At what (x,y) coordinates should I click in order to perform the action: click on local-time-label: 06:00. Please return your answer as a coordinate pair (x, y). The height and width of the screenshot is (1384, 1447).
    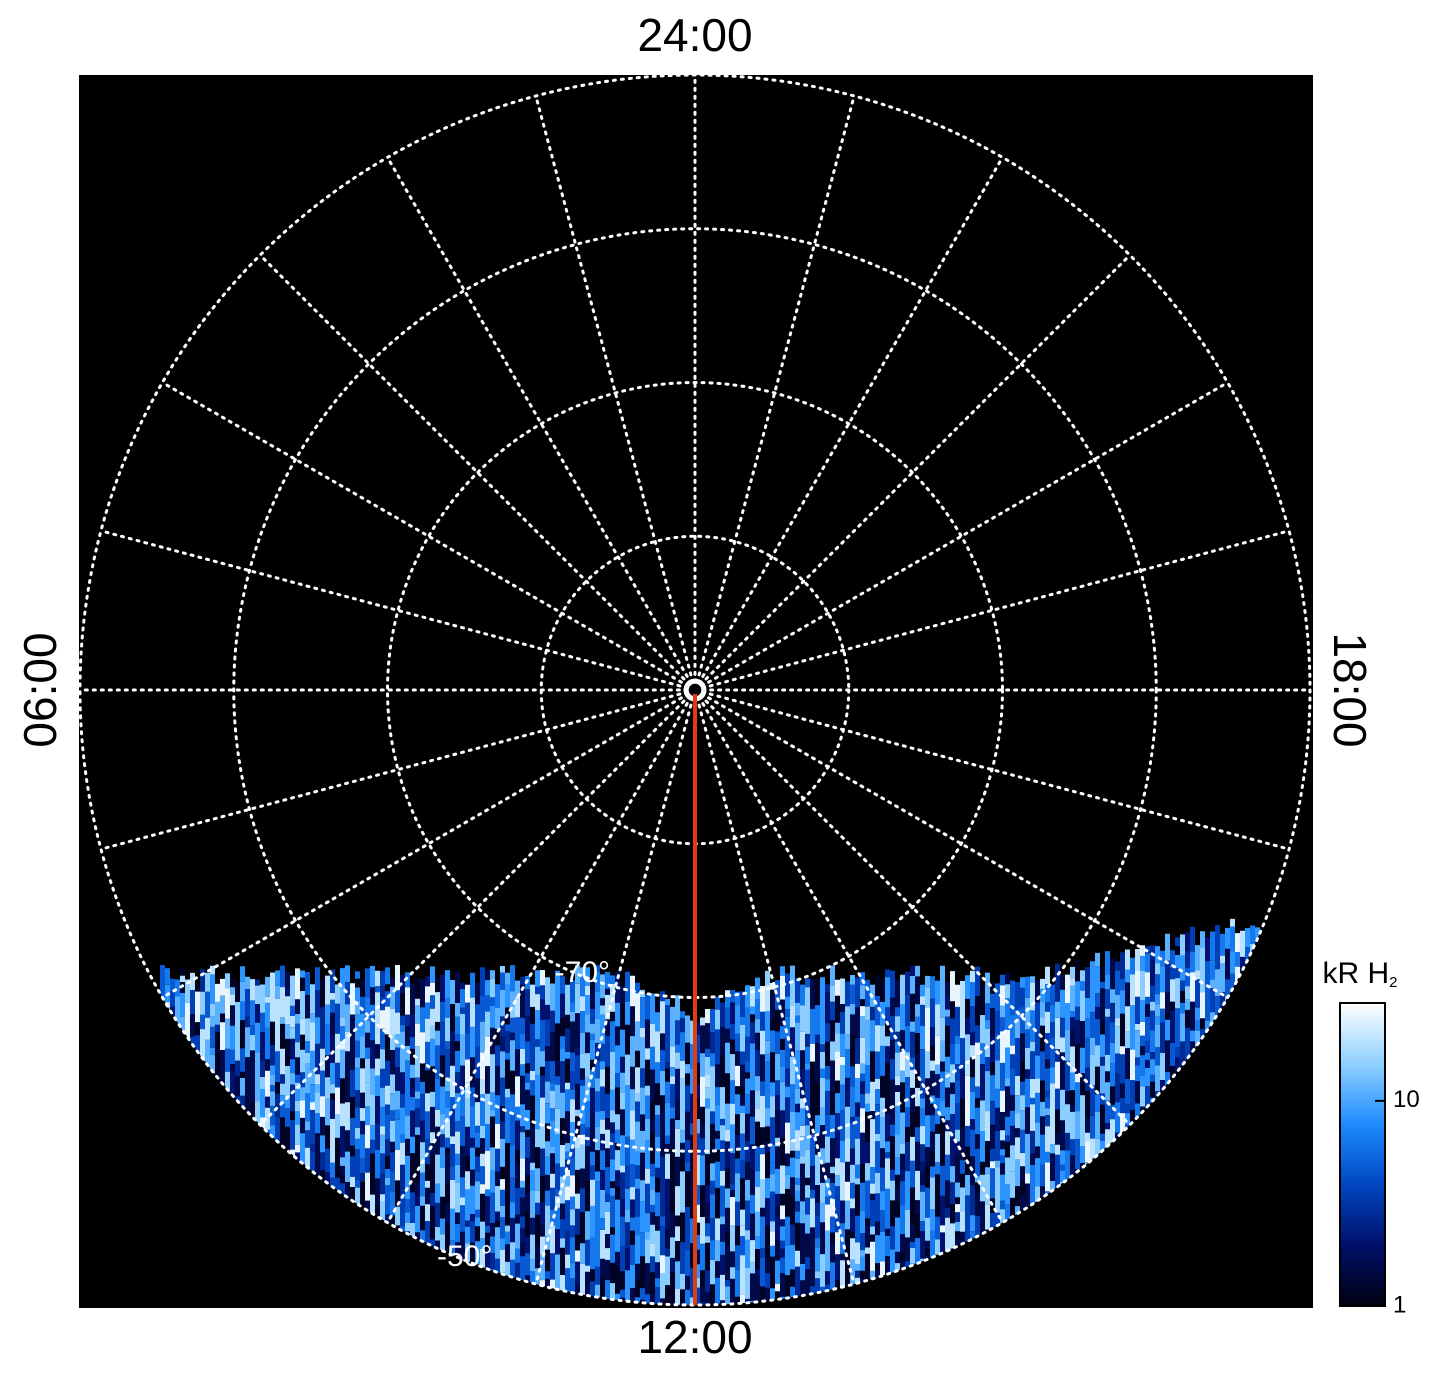
    Looking at the image, I should click on (40, 689).